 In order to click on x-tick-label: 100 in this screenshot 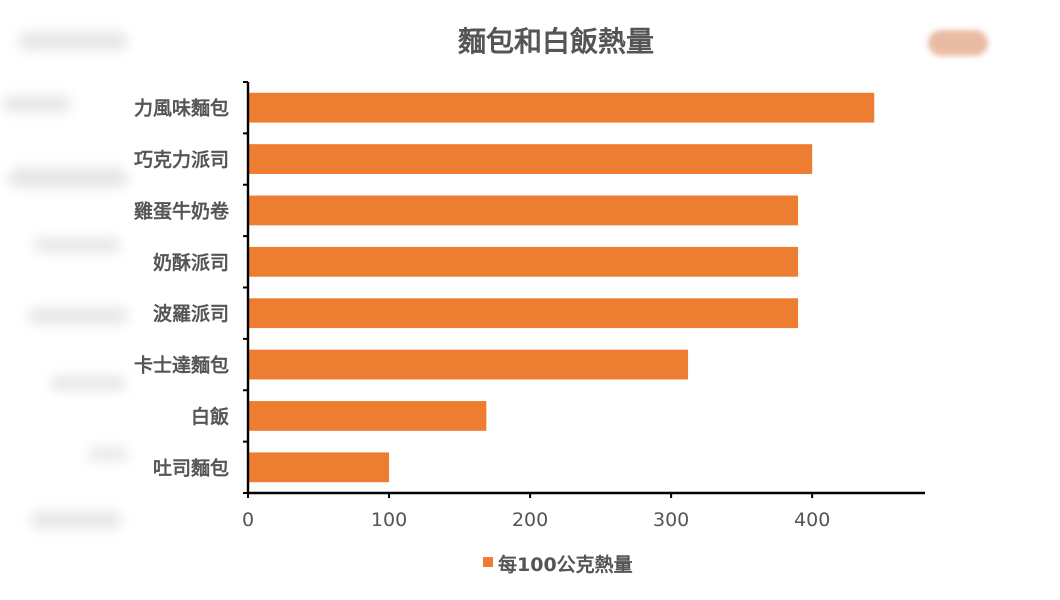, I will do `click(389, 520)`.